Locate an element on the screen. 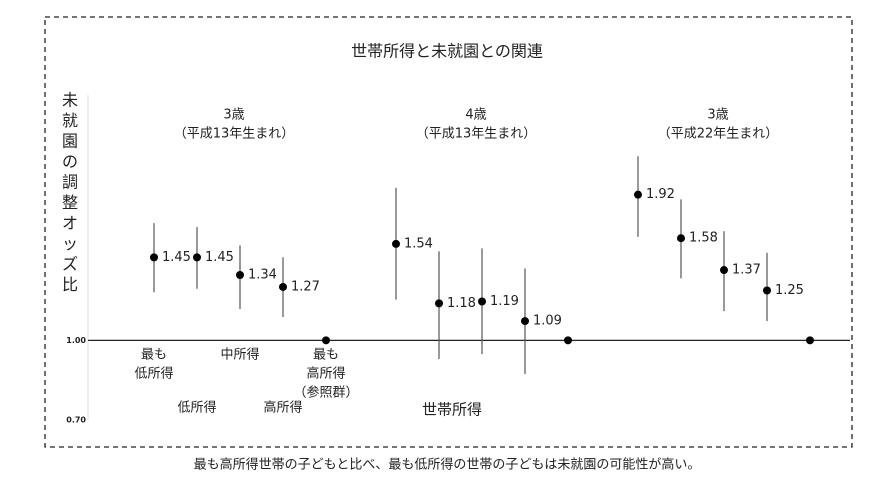 Image resolution: width=892 pixels, height=489 pixels. value-label: 1.54 is located at coordinates (418, 243).